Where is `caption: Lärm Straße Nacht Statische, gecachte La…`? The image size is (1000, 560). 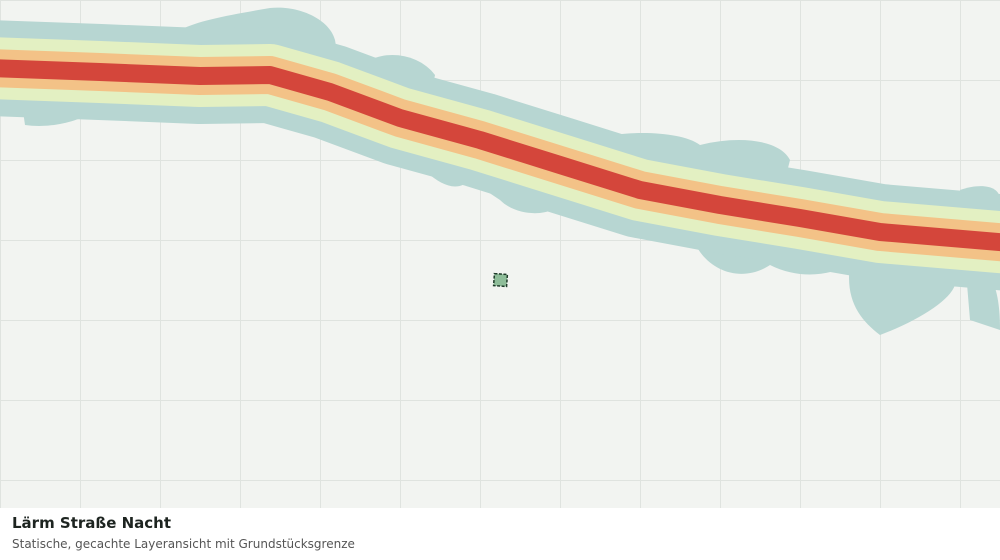 caption: Lärm Straße Nacht Statische, gecachte La… is located at coordinates (500, 534).